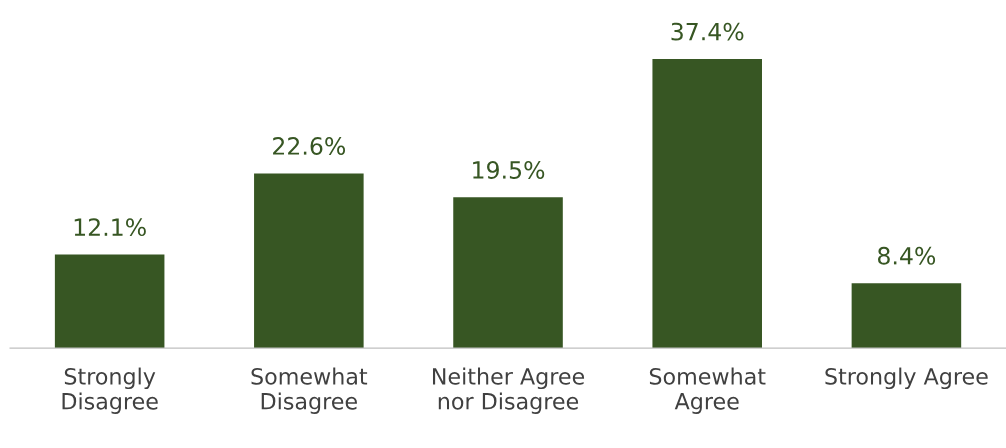  I want to click on data-label: 37.4%, so click(707, 31).